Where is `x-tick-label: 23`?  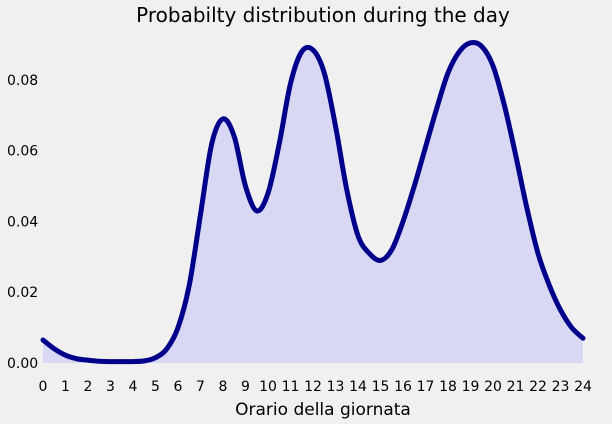
x-tick-label: 23 is located at coordinates (561, 387).